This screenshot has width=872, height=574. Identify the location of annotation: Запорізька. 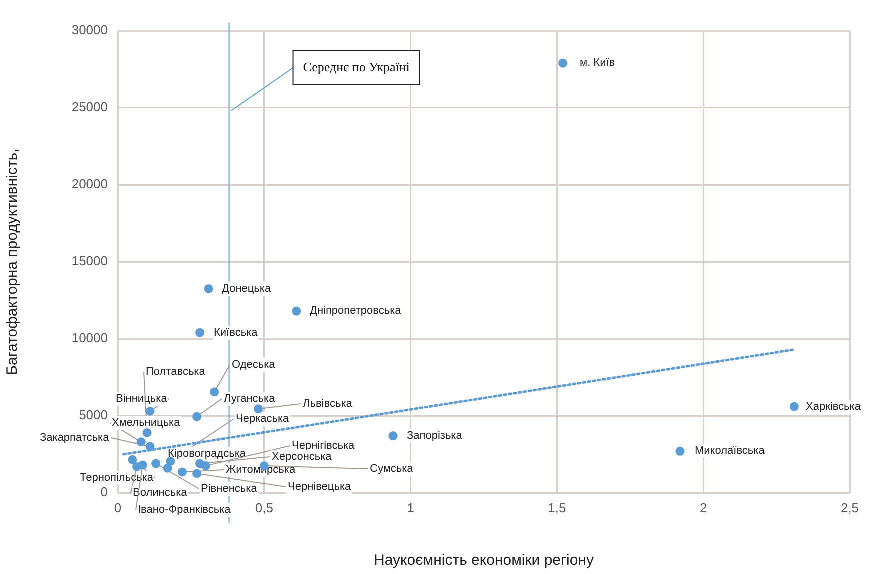
(435, 436).